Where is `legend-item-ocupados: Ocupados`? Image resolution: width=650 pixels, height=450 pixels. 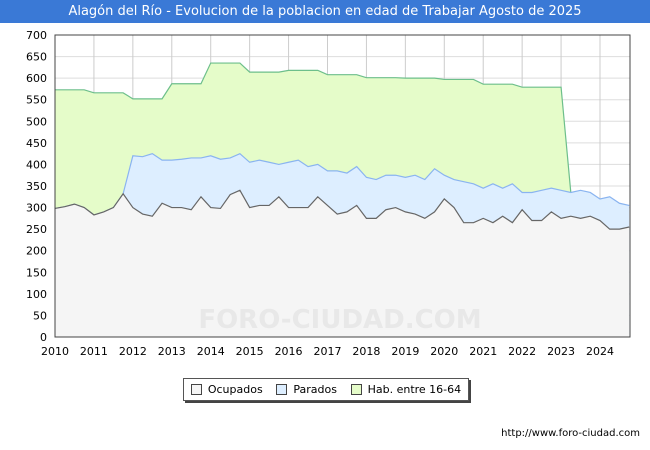
legend-item-ocupados: Ocupados is located at coordinates (226, 389).